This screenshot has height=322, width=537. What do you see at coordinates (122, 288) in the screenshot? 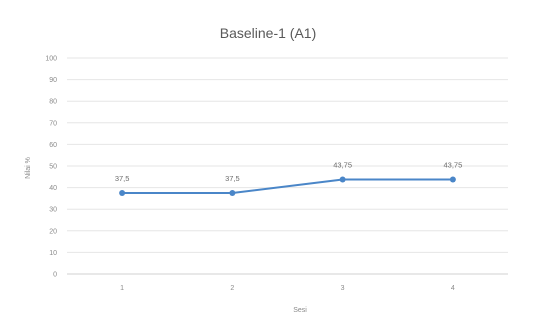
I see `x-tick-label: 1` at bounding box center [122, 288].